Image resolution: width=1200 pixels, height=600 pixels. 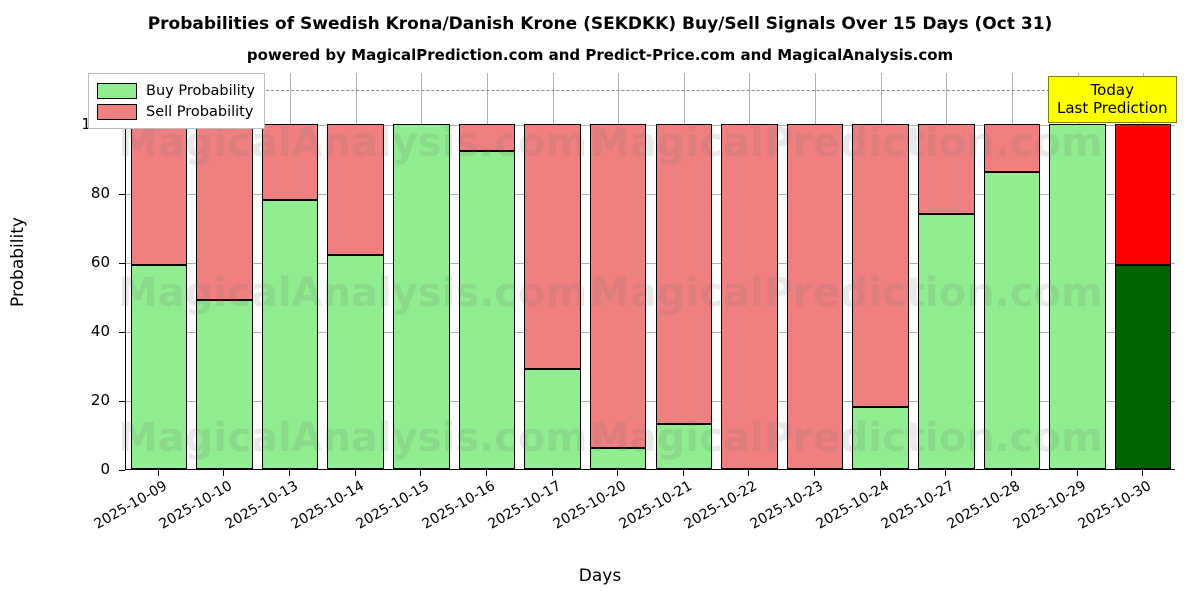 I want to click on legend-item-buy: Buy Probability, so click(x=176, y=90).